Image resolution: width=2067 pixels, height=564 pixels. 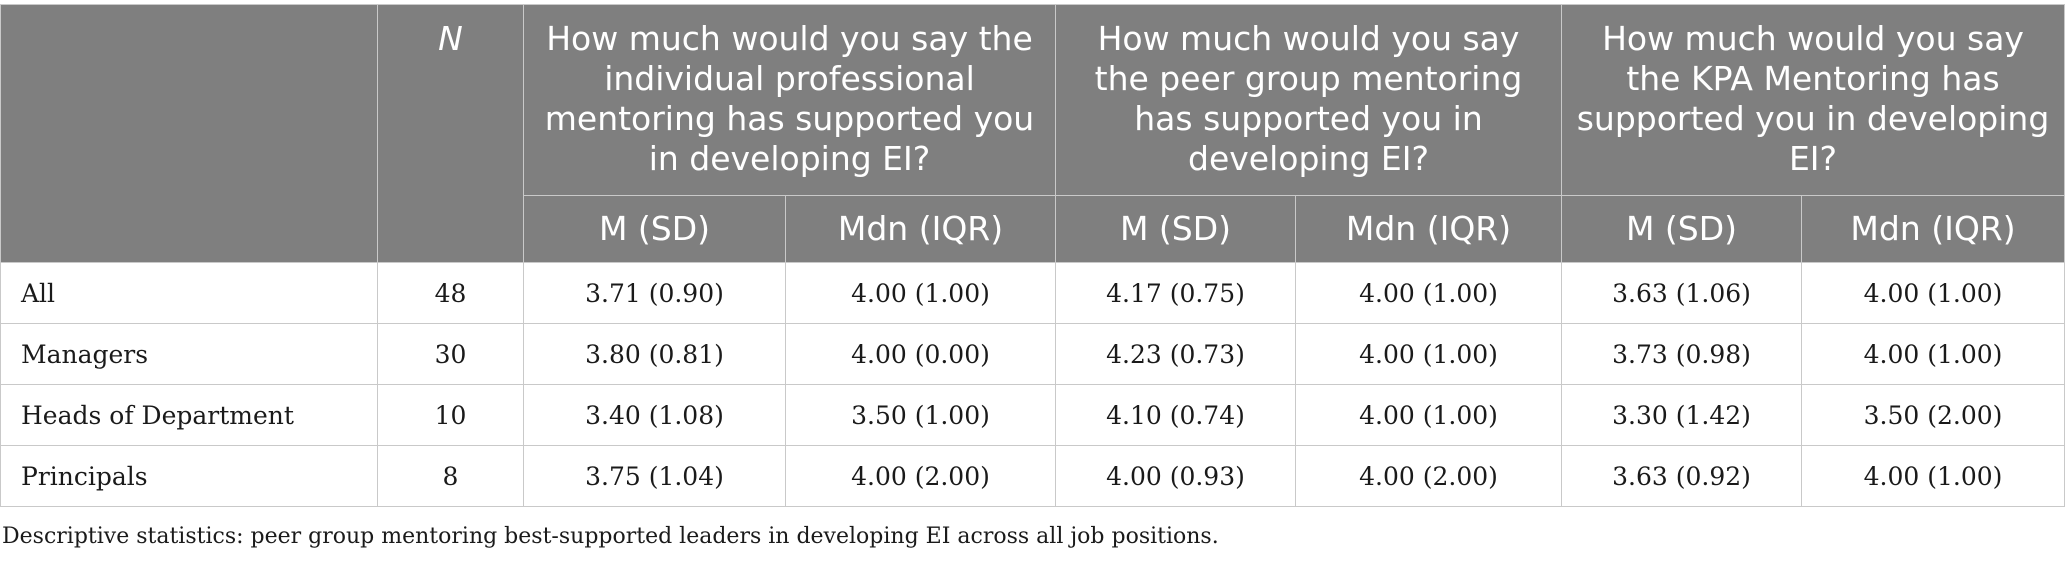 I want to click on table-cell: 3.75 (1.04), so click(x=654, y=476).